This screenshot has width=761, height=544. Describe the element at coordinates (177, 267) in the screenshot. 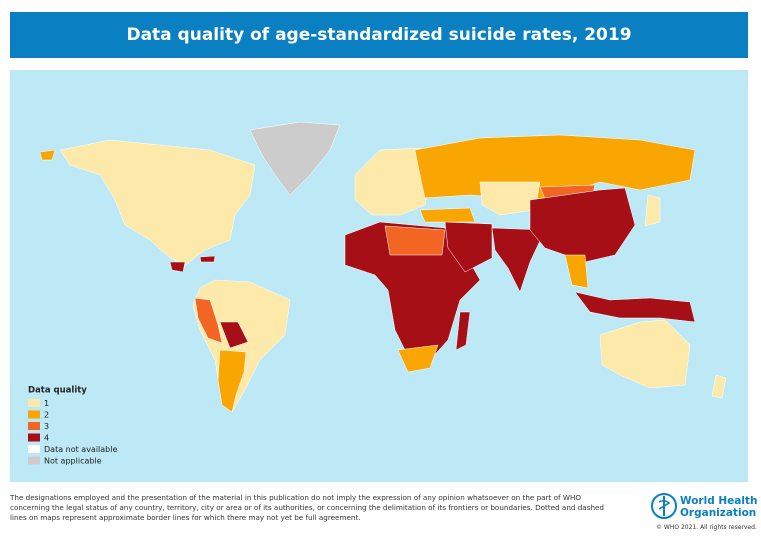

I see `central-america` at that location.